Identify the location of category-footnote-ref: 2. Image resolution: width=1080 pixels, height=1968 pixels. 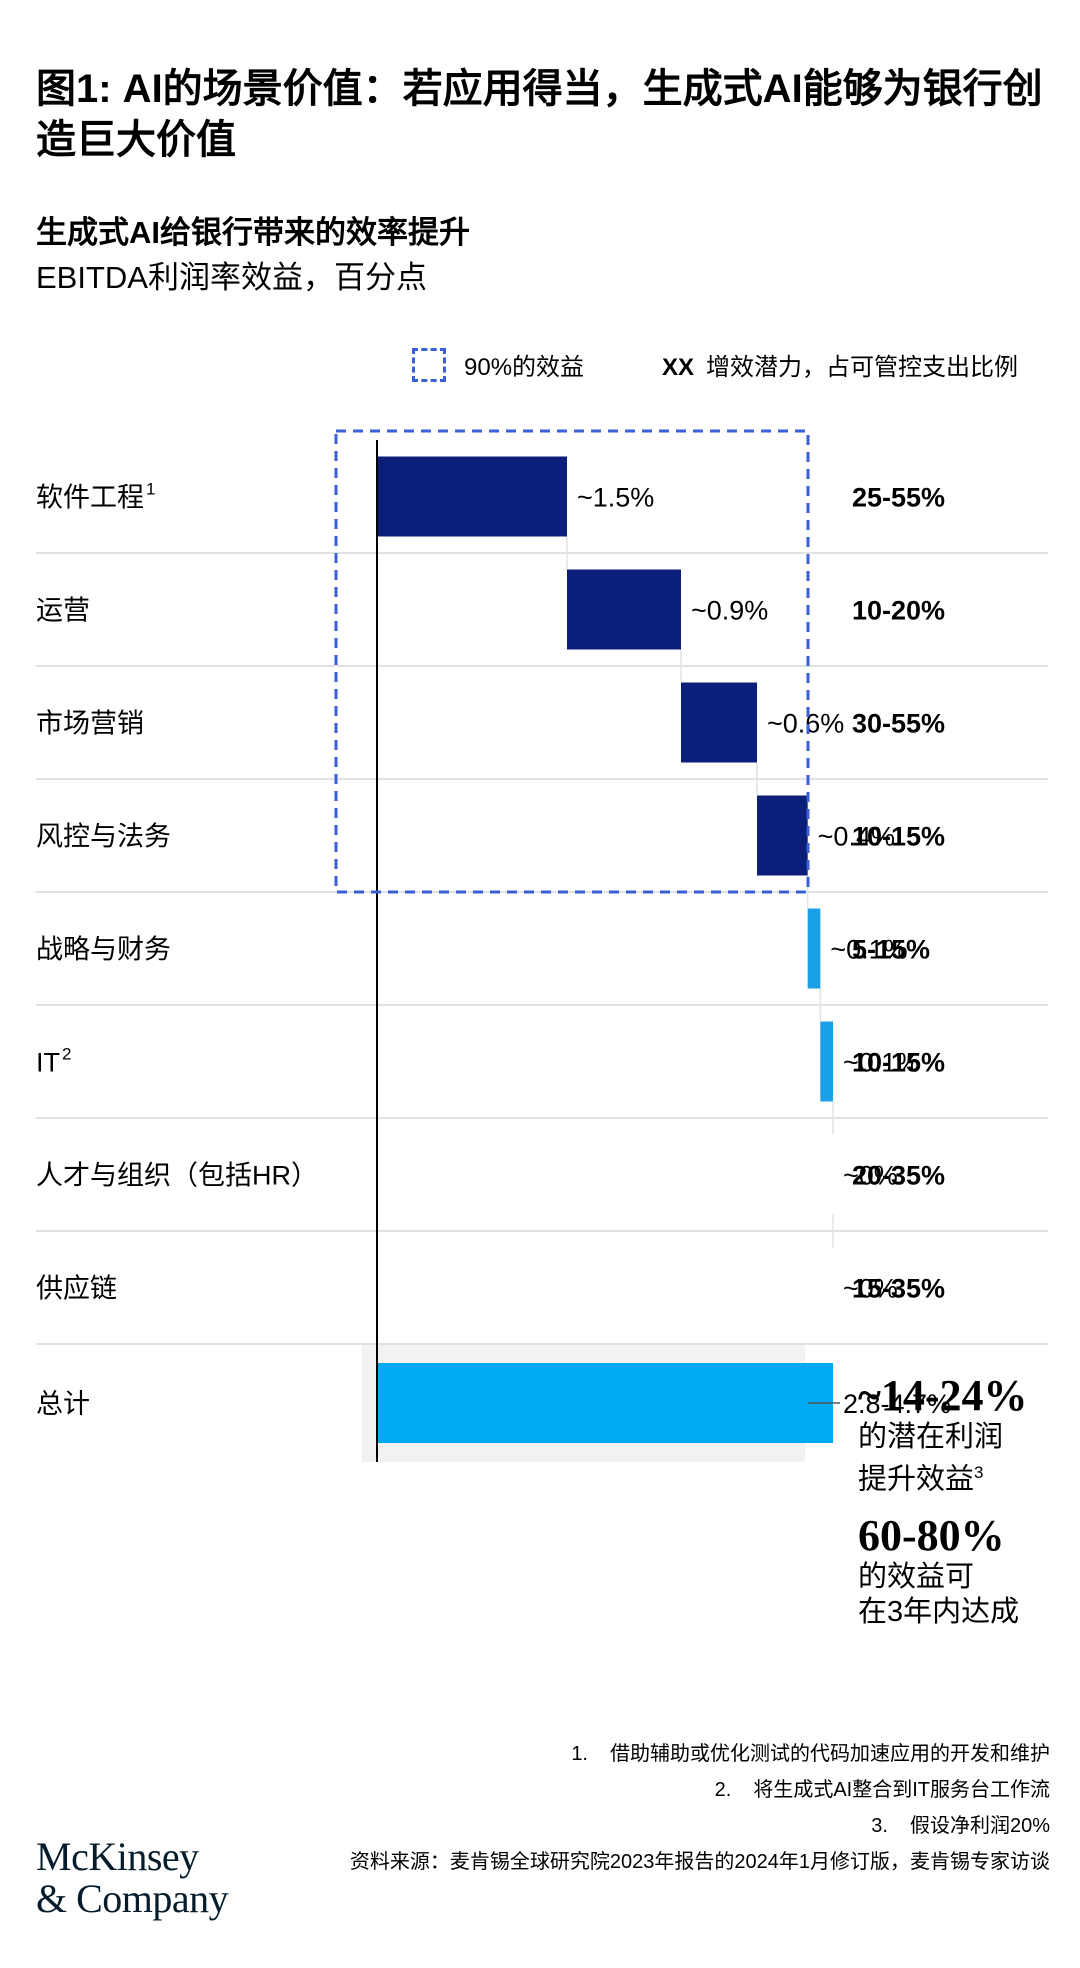
(66, 1054).